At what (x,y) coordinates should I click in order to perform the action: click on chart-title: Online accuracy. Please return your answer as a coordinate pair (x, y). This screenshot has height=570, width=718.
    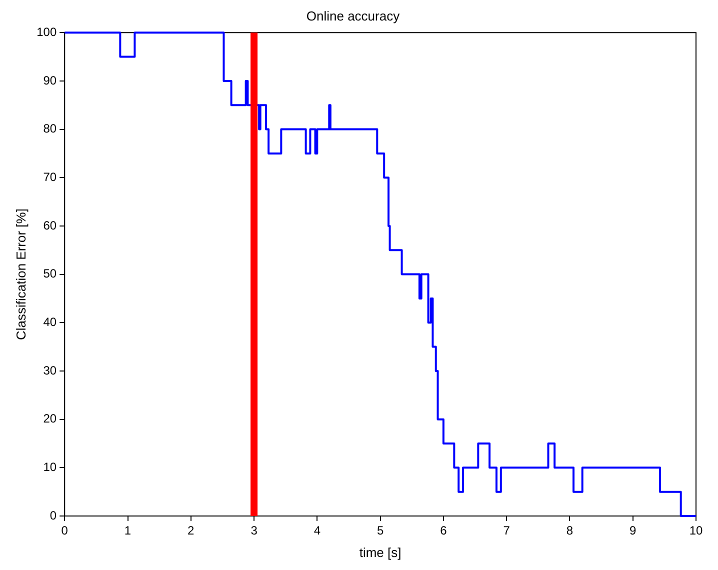
    Looking at the image, I should click on (353, 16).